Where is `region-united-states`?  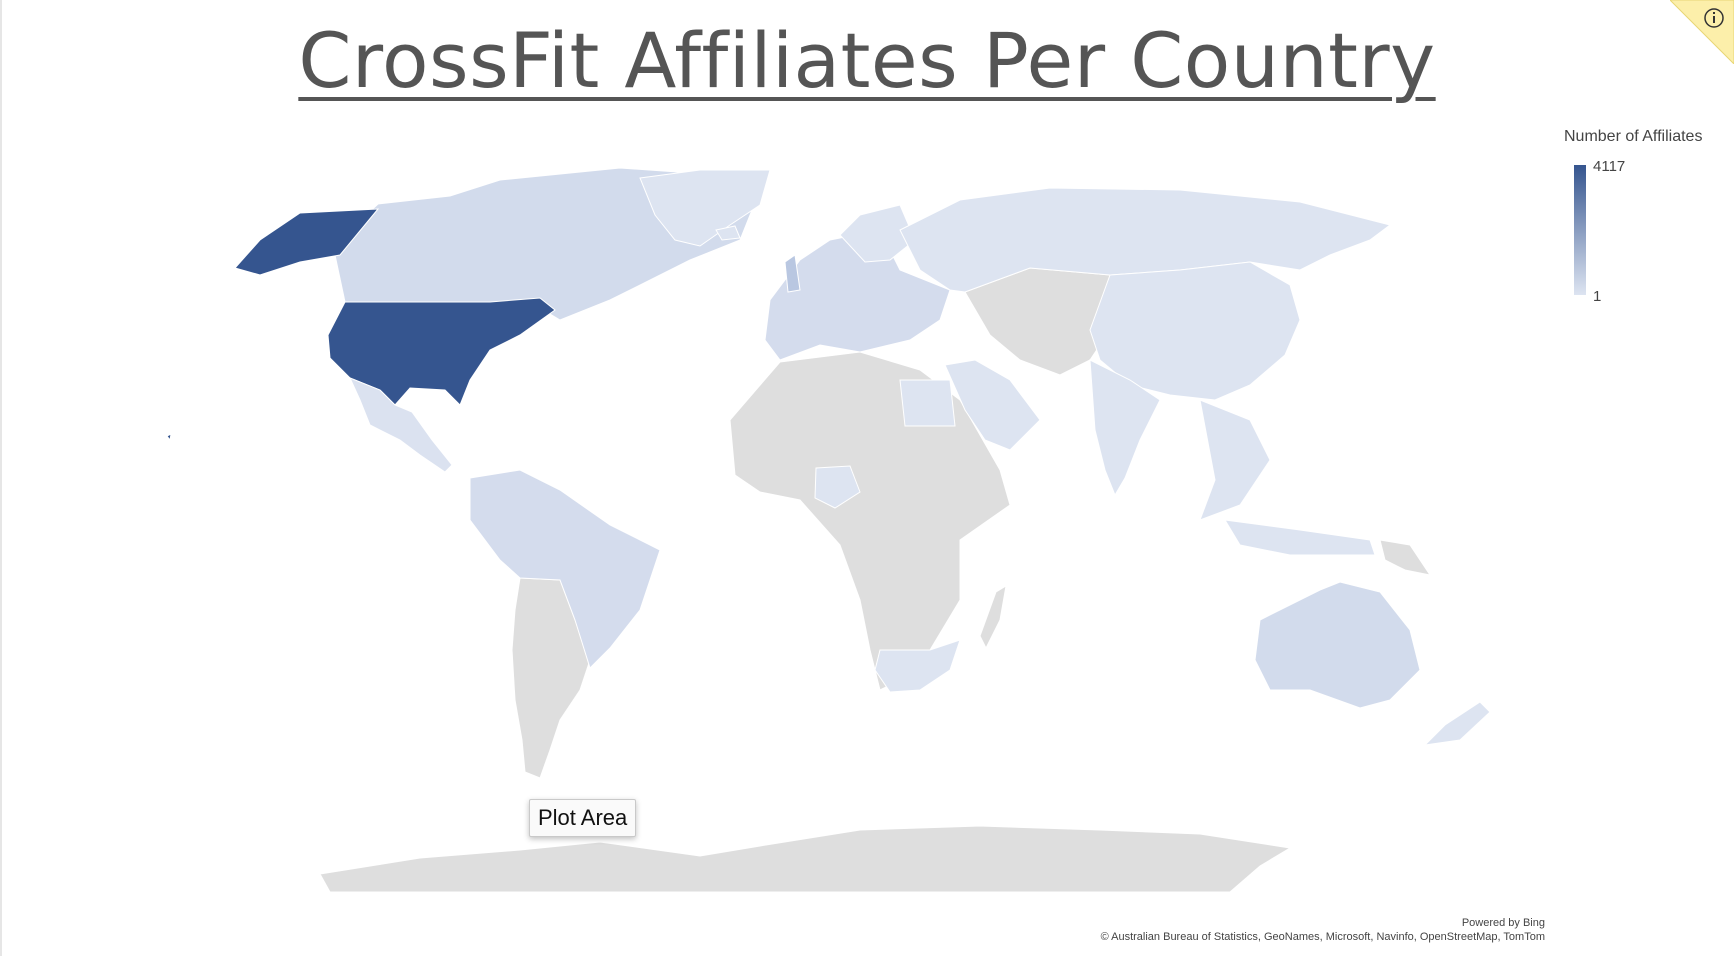 region-united-states is located at coordinates (441, 351).